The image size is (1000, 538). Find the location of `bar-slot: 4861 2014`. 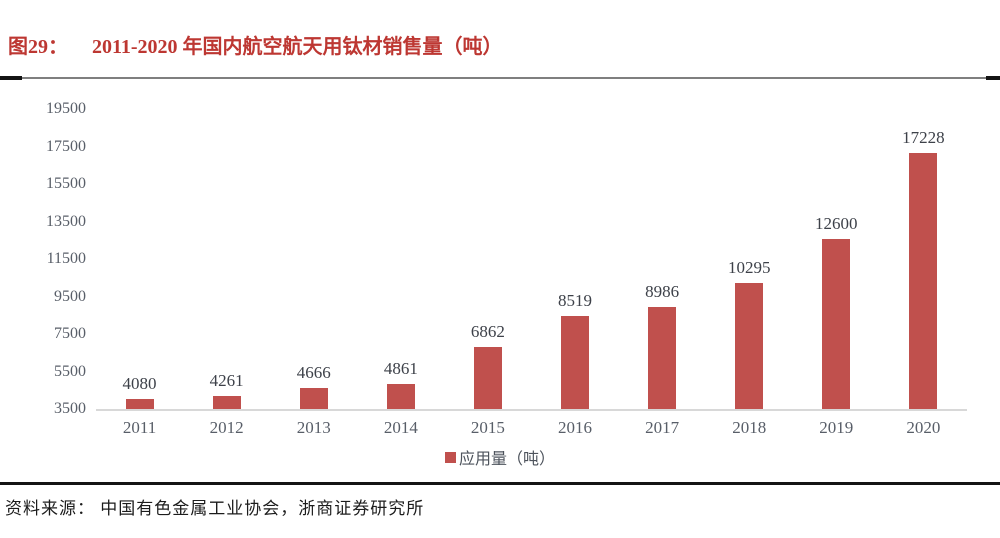

bar-slot: 4861 2014 is located at coordinates (400, 262).